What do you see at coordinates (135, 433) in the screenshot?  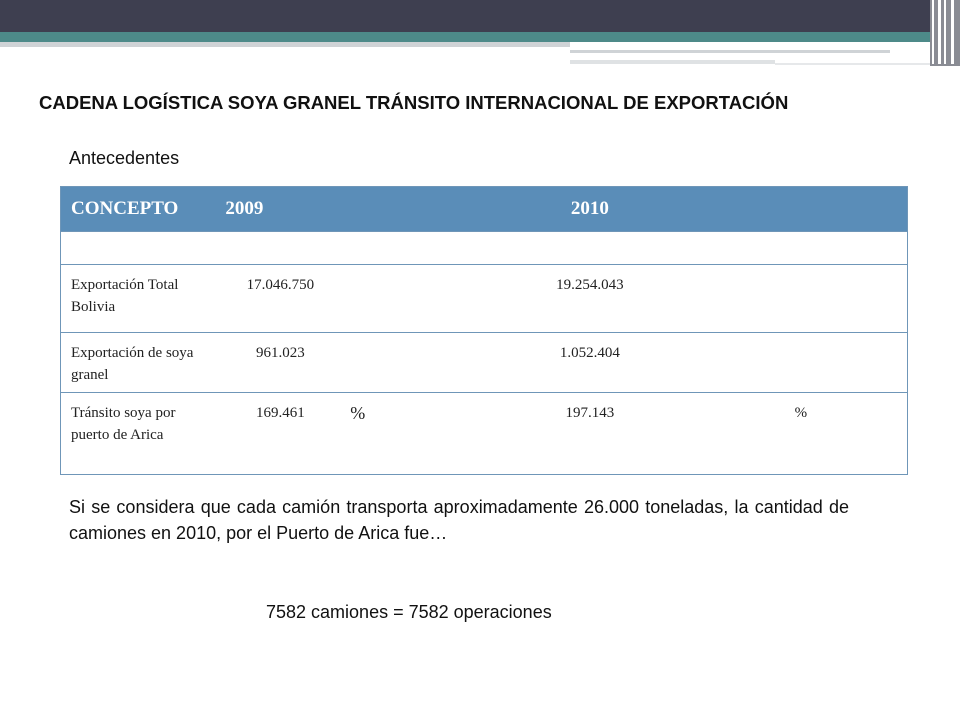 I see `concept-cell: Tránsito soya por puerto de Arica` at bounding box center [135, 433].